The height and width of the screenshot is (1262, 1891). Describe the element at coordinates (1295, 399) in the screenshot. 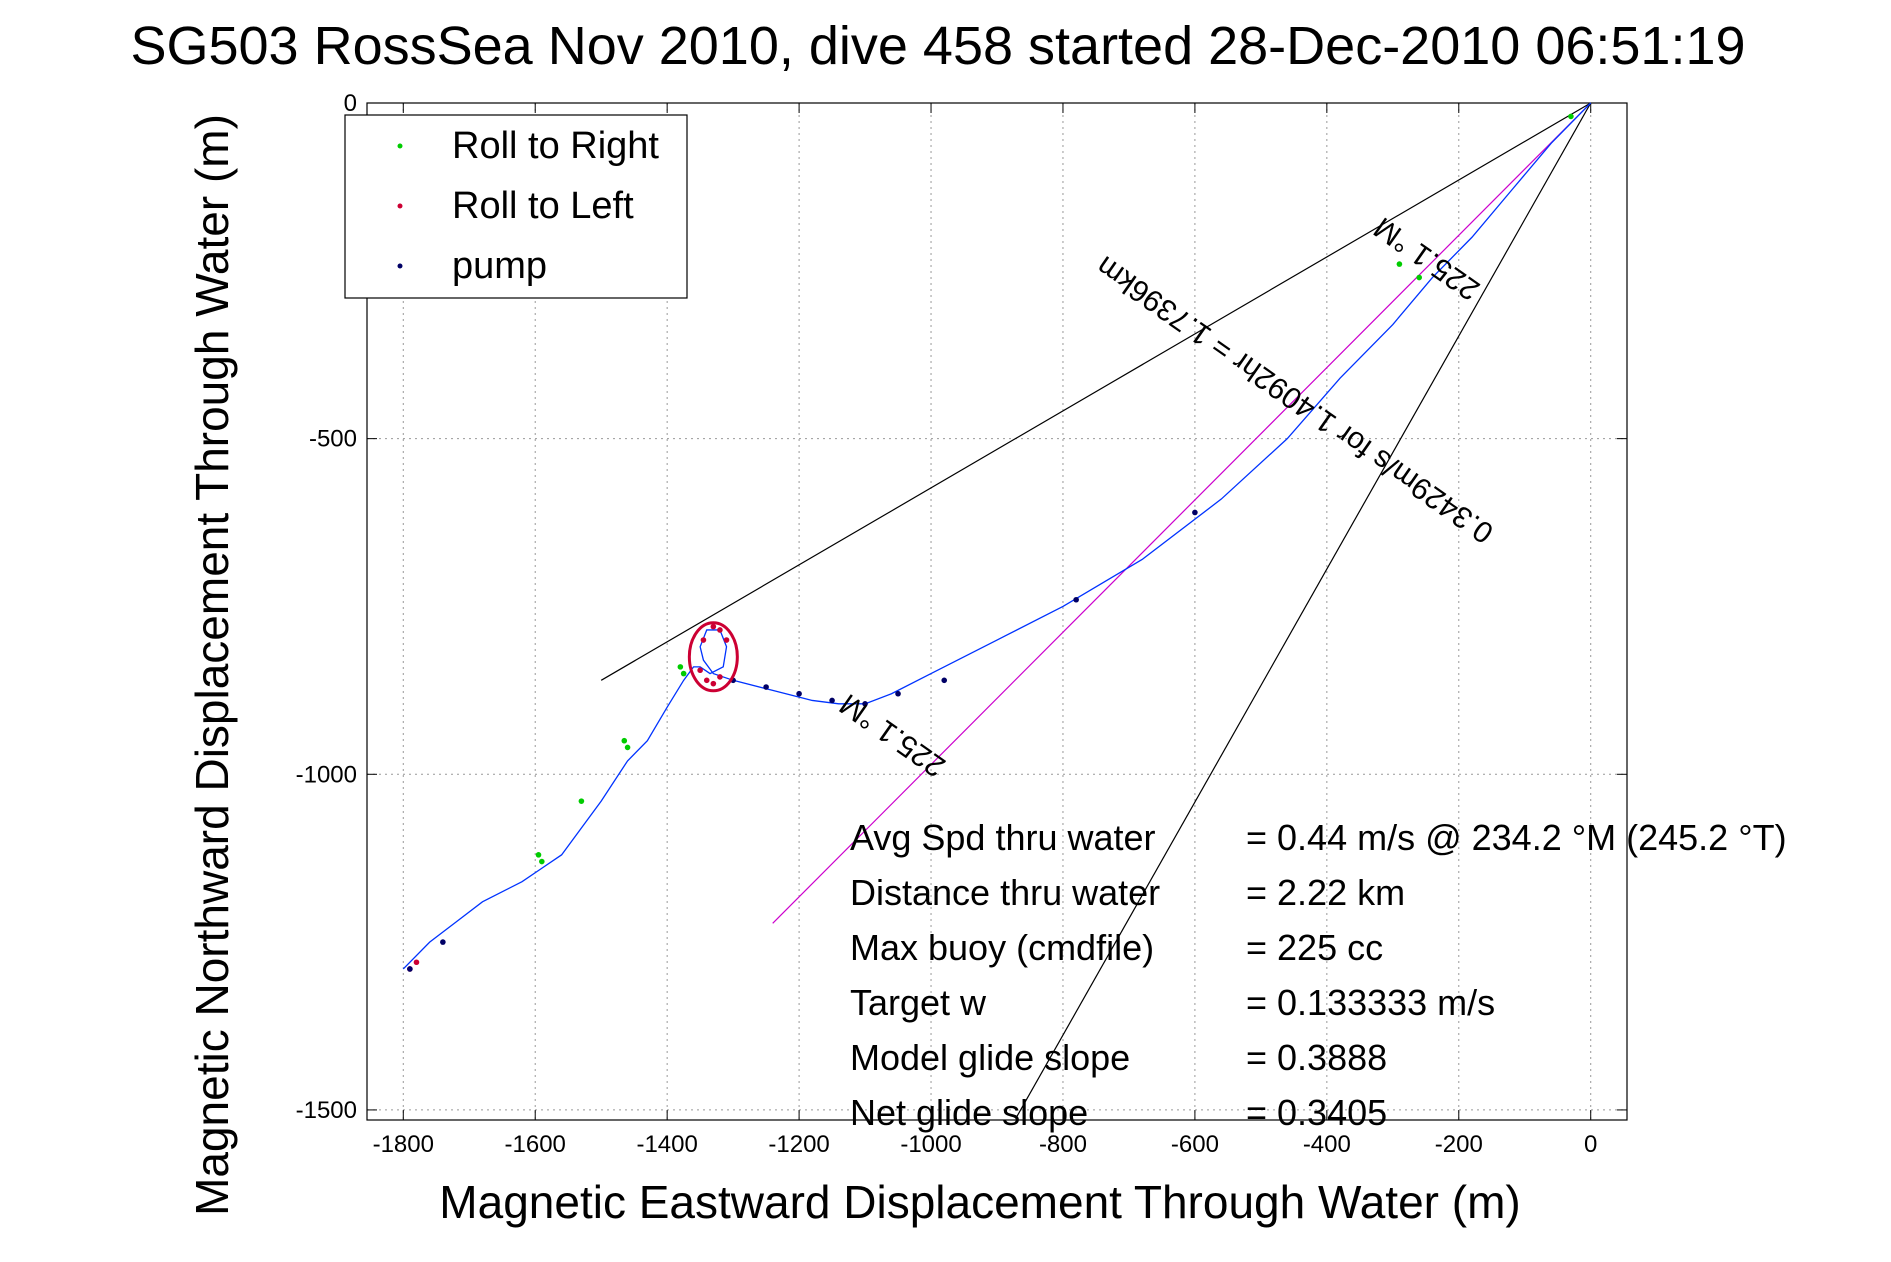

I see `annotation-label: 0.3429m/s for 1.4092hr = 1.7396km` at that location.